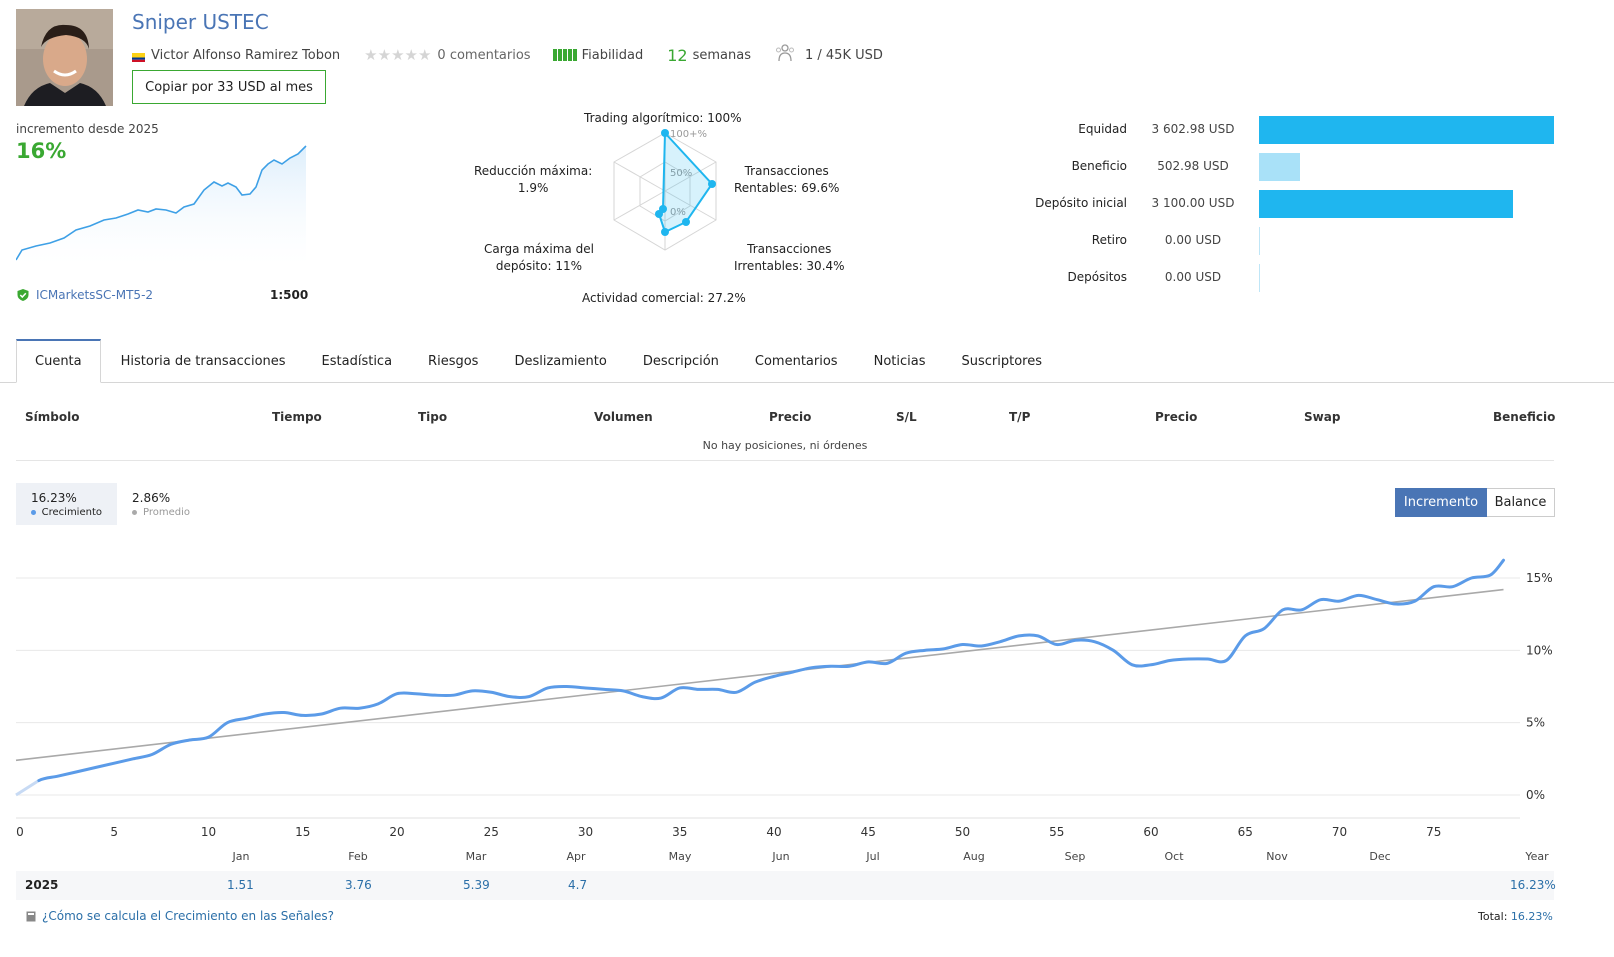 The width and height of the screenshot is (1614, 957). I want to click on finance-label-profit: Beneficio, so click(1099, 166).